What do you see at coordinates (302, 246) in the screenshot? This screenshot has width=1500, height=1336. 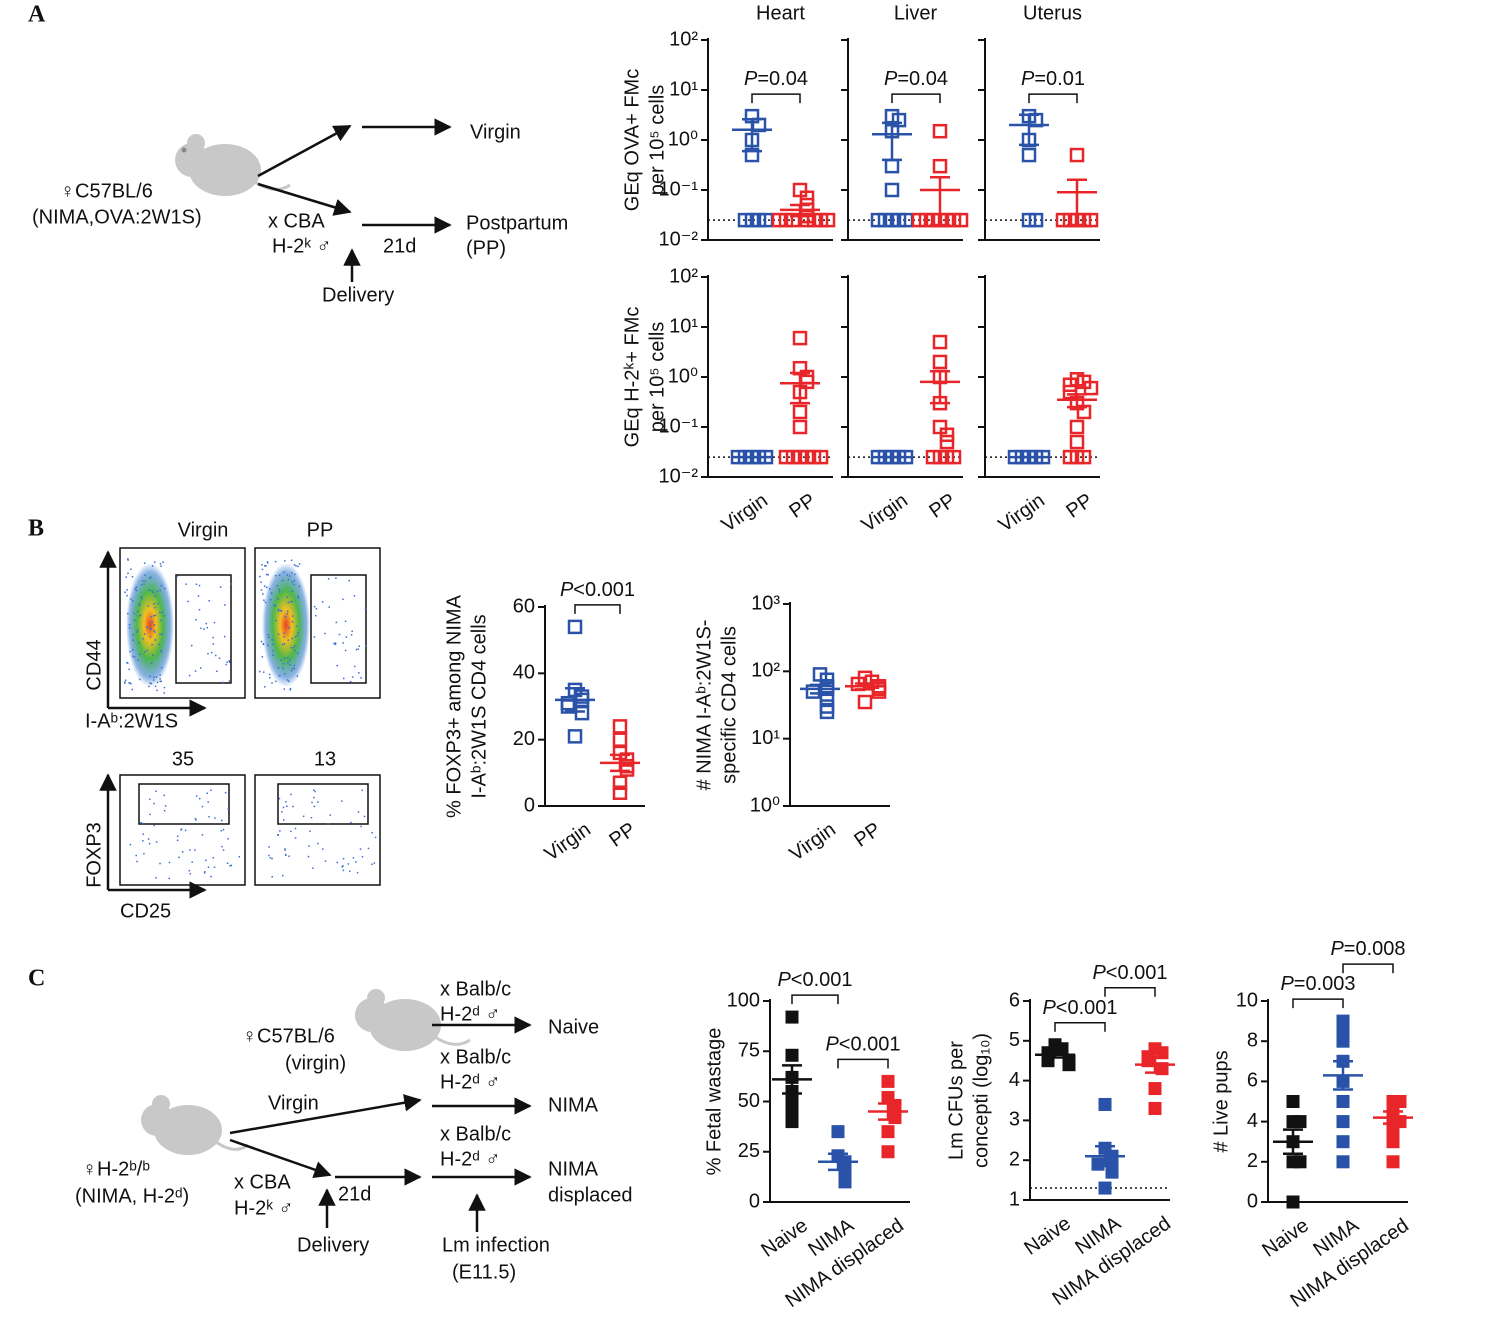 I see `cross-label: H-2ᵏ ♂` at bounding box center [302, 246].